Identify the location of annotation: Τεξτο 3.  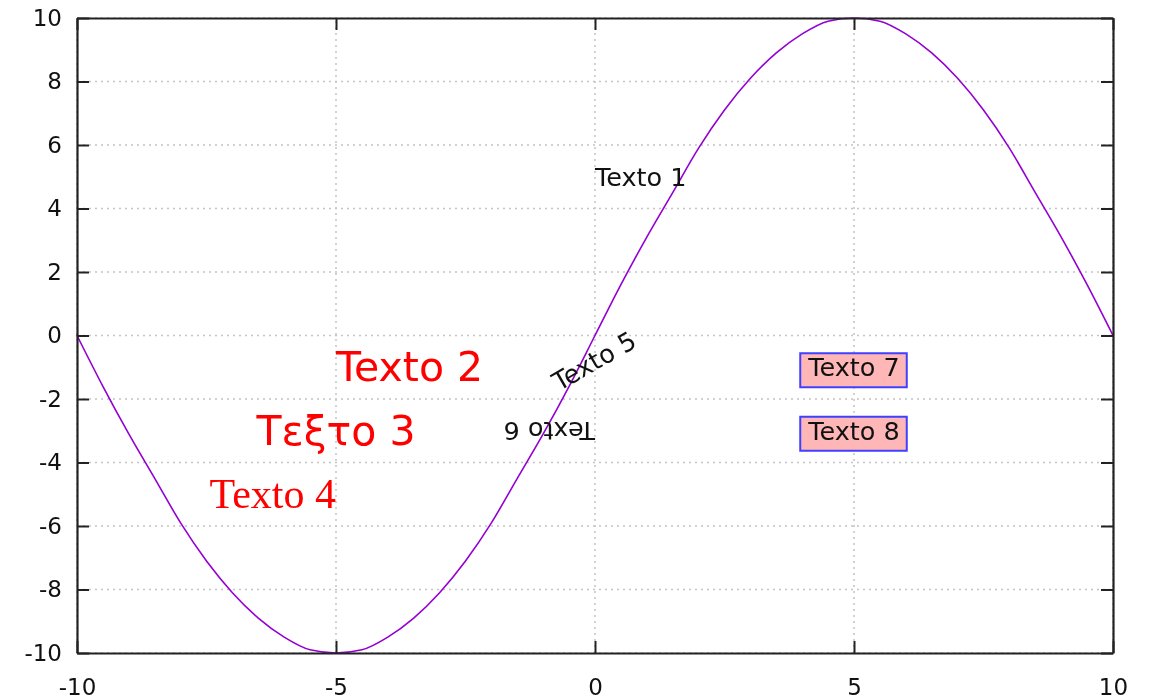
(335, 430).